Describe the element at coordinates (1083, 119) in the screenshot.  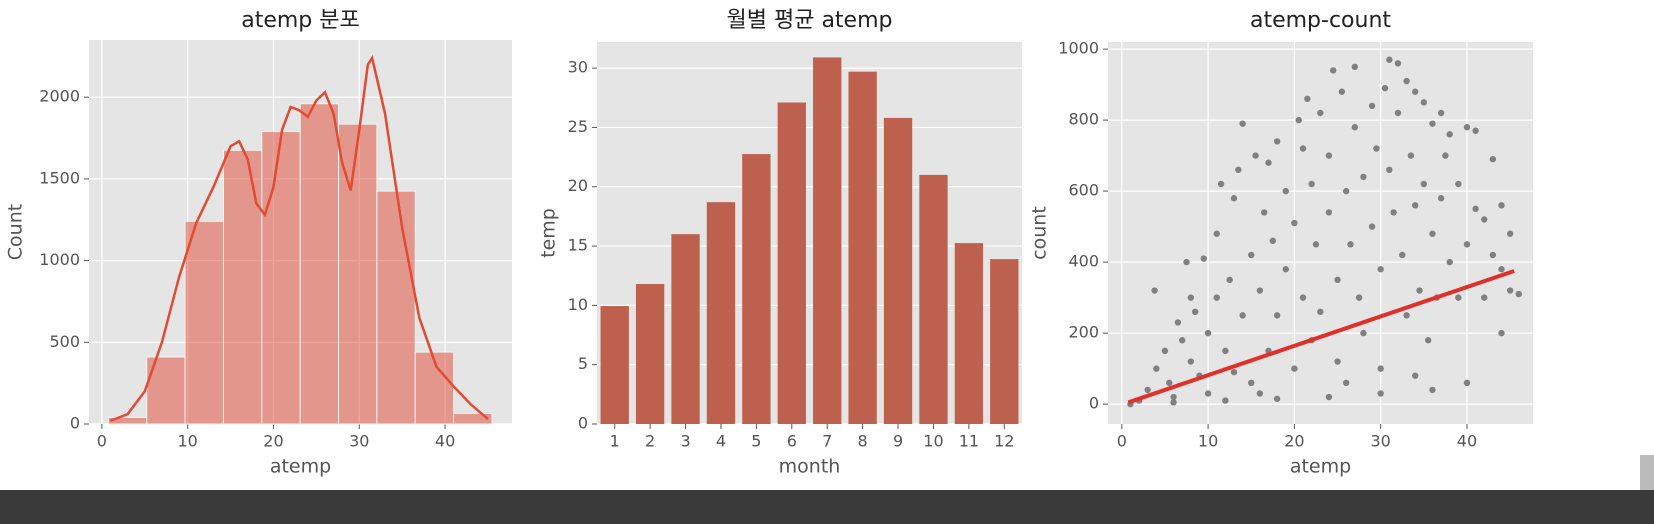
I see `y-tick-label: 800` at that location.